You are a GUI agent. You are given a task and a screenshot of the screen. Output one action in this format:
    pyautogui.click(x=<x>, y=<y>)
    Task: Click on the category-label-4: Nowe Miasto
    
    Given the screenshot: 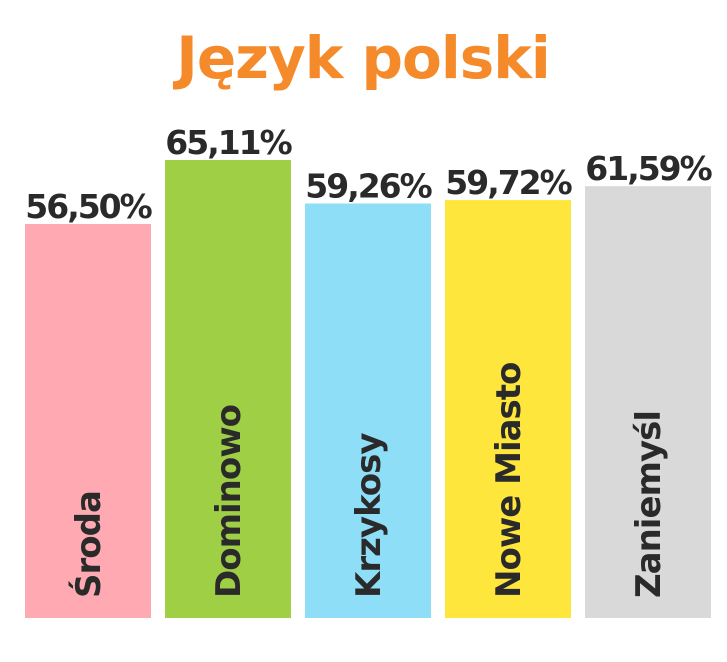 What is the action you would take?
    pyautogui.click(x=509, y=480)
    